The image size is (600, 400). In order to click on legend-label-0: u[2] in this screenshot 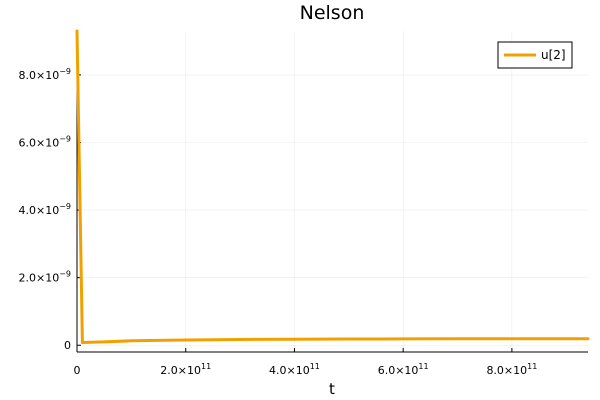, I will do `click(553, 55)`.